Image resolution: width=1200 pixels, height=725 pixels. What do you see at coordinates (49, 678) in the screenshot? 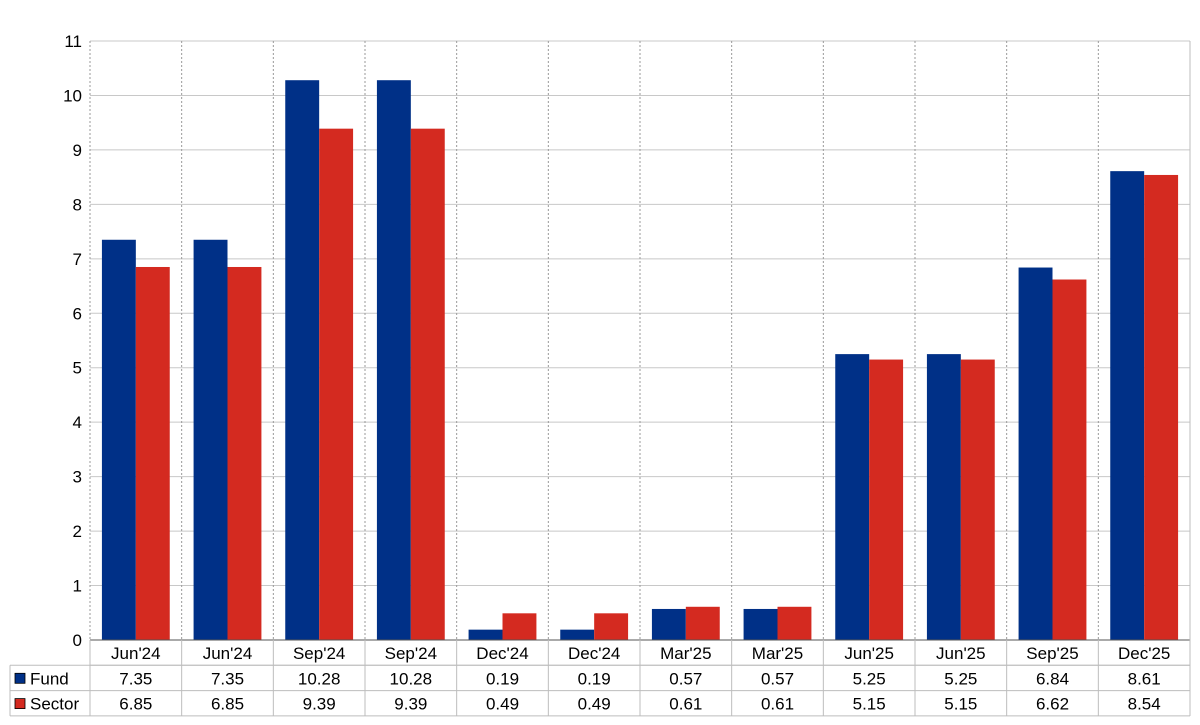
I see `legend-label-fund: Fund` at bounding box center [49, 678].